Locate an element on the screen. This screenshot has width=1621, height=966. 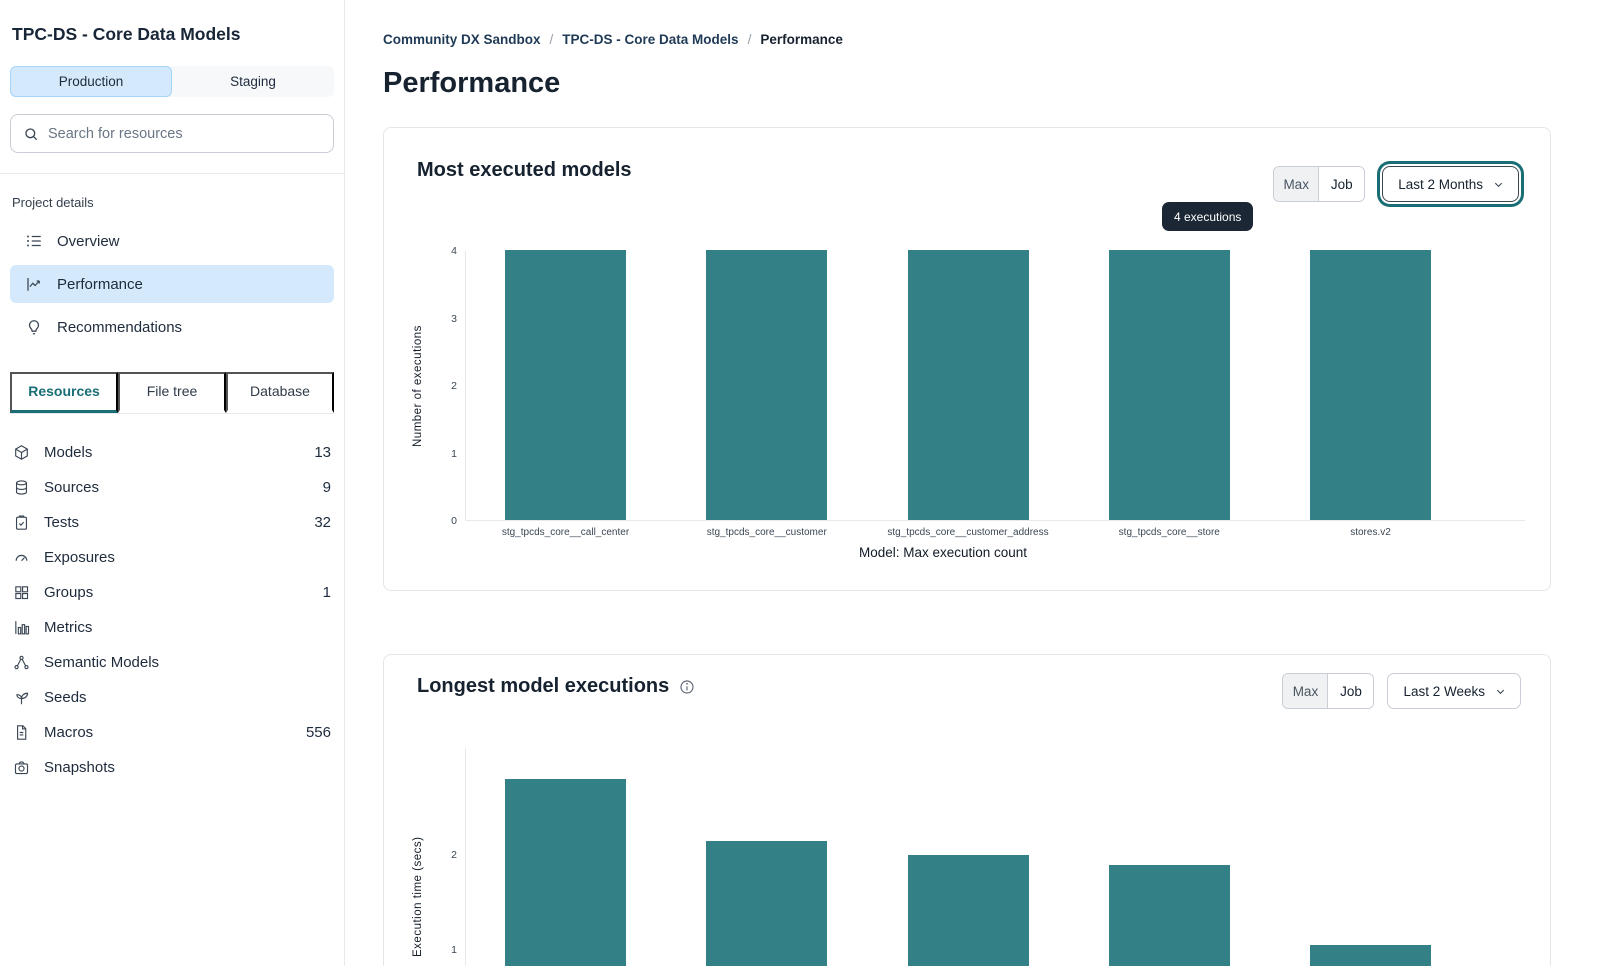
y-axis-title: Number of executions is located at coordinates (418, 386).